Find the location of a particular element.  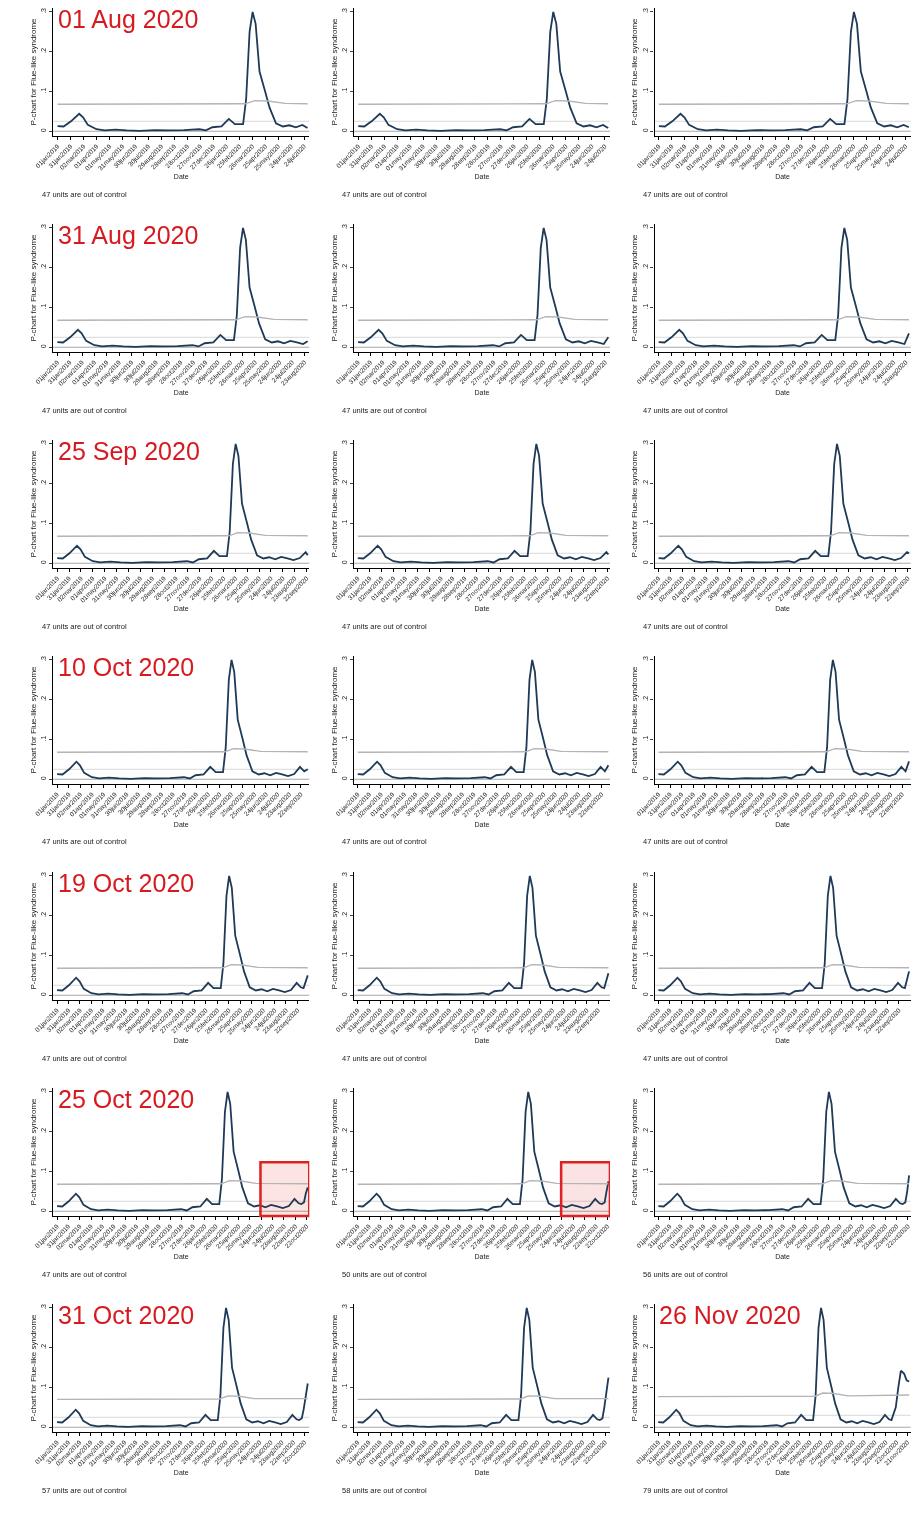

chart-title: 25 Sep 2020 is located at coordinates (129, 451).